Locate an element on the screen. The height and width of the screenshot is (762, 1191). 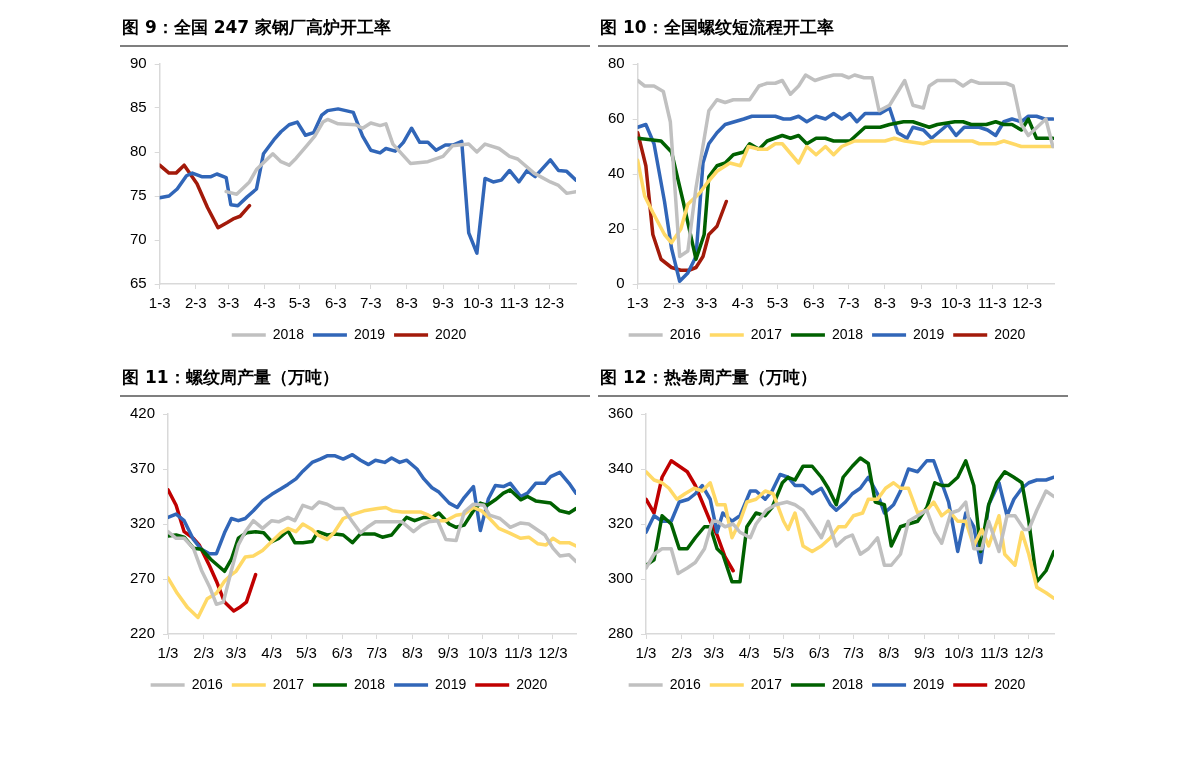
y-tick-label: 40 is located at coordinates (616, 173).